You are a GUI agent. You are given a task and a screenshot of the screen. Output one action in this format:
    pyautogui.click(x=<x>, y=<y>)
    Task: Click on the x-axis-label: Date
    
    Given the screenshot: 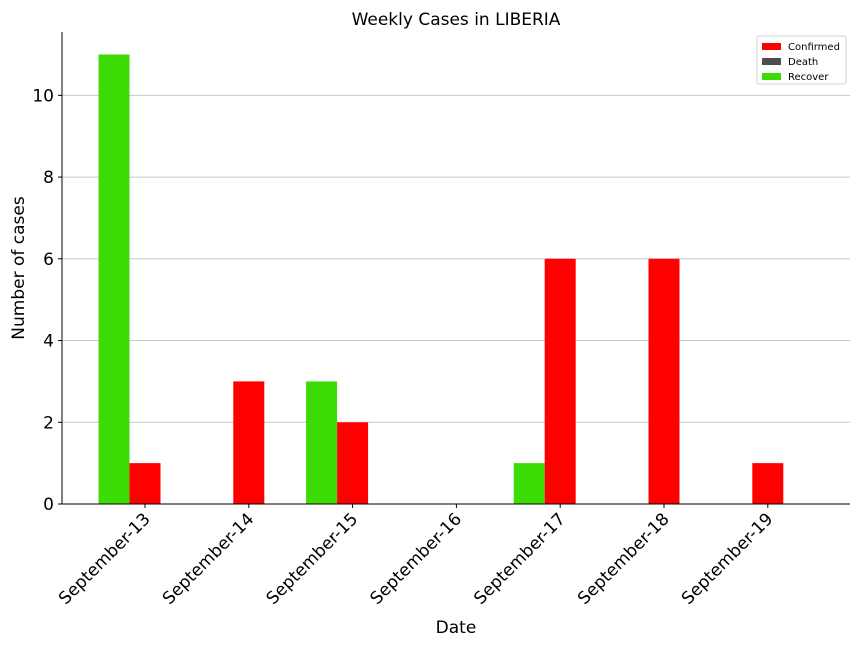 What is the action you would take?
    pyautogui.click(x=456, y=628)
    